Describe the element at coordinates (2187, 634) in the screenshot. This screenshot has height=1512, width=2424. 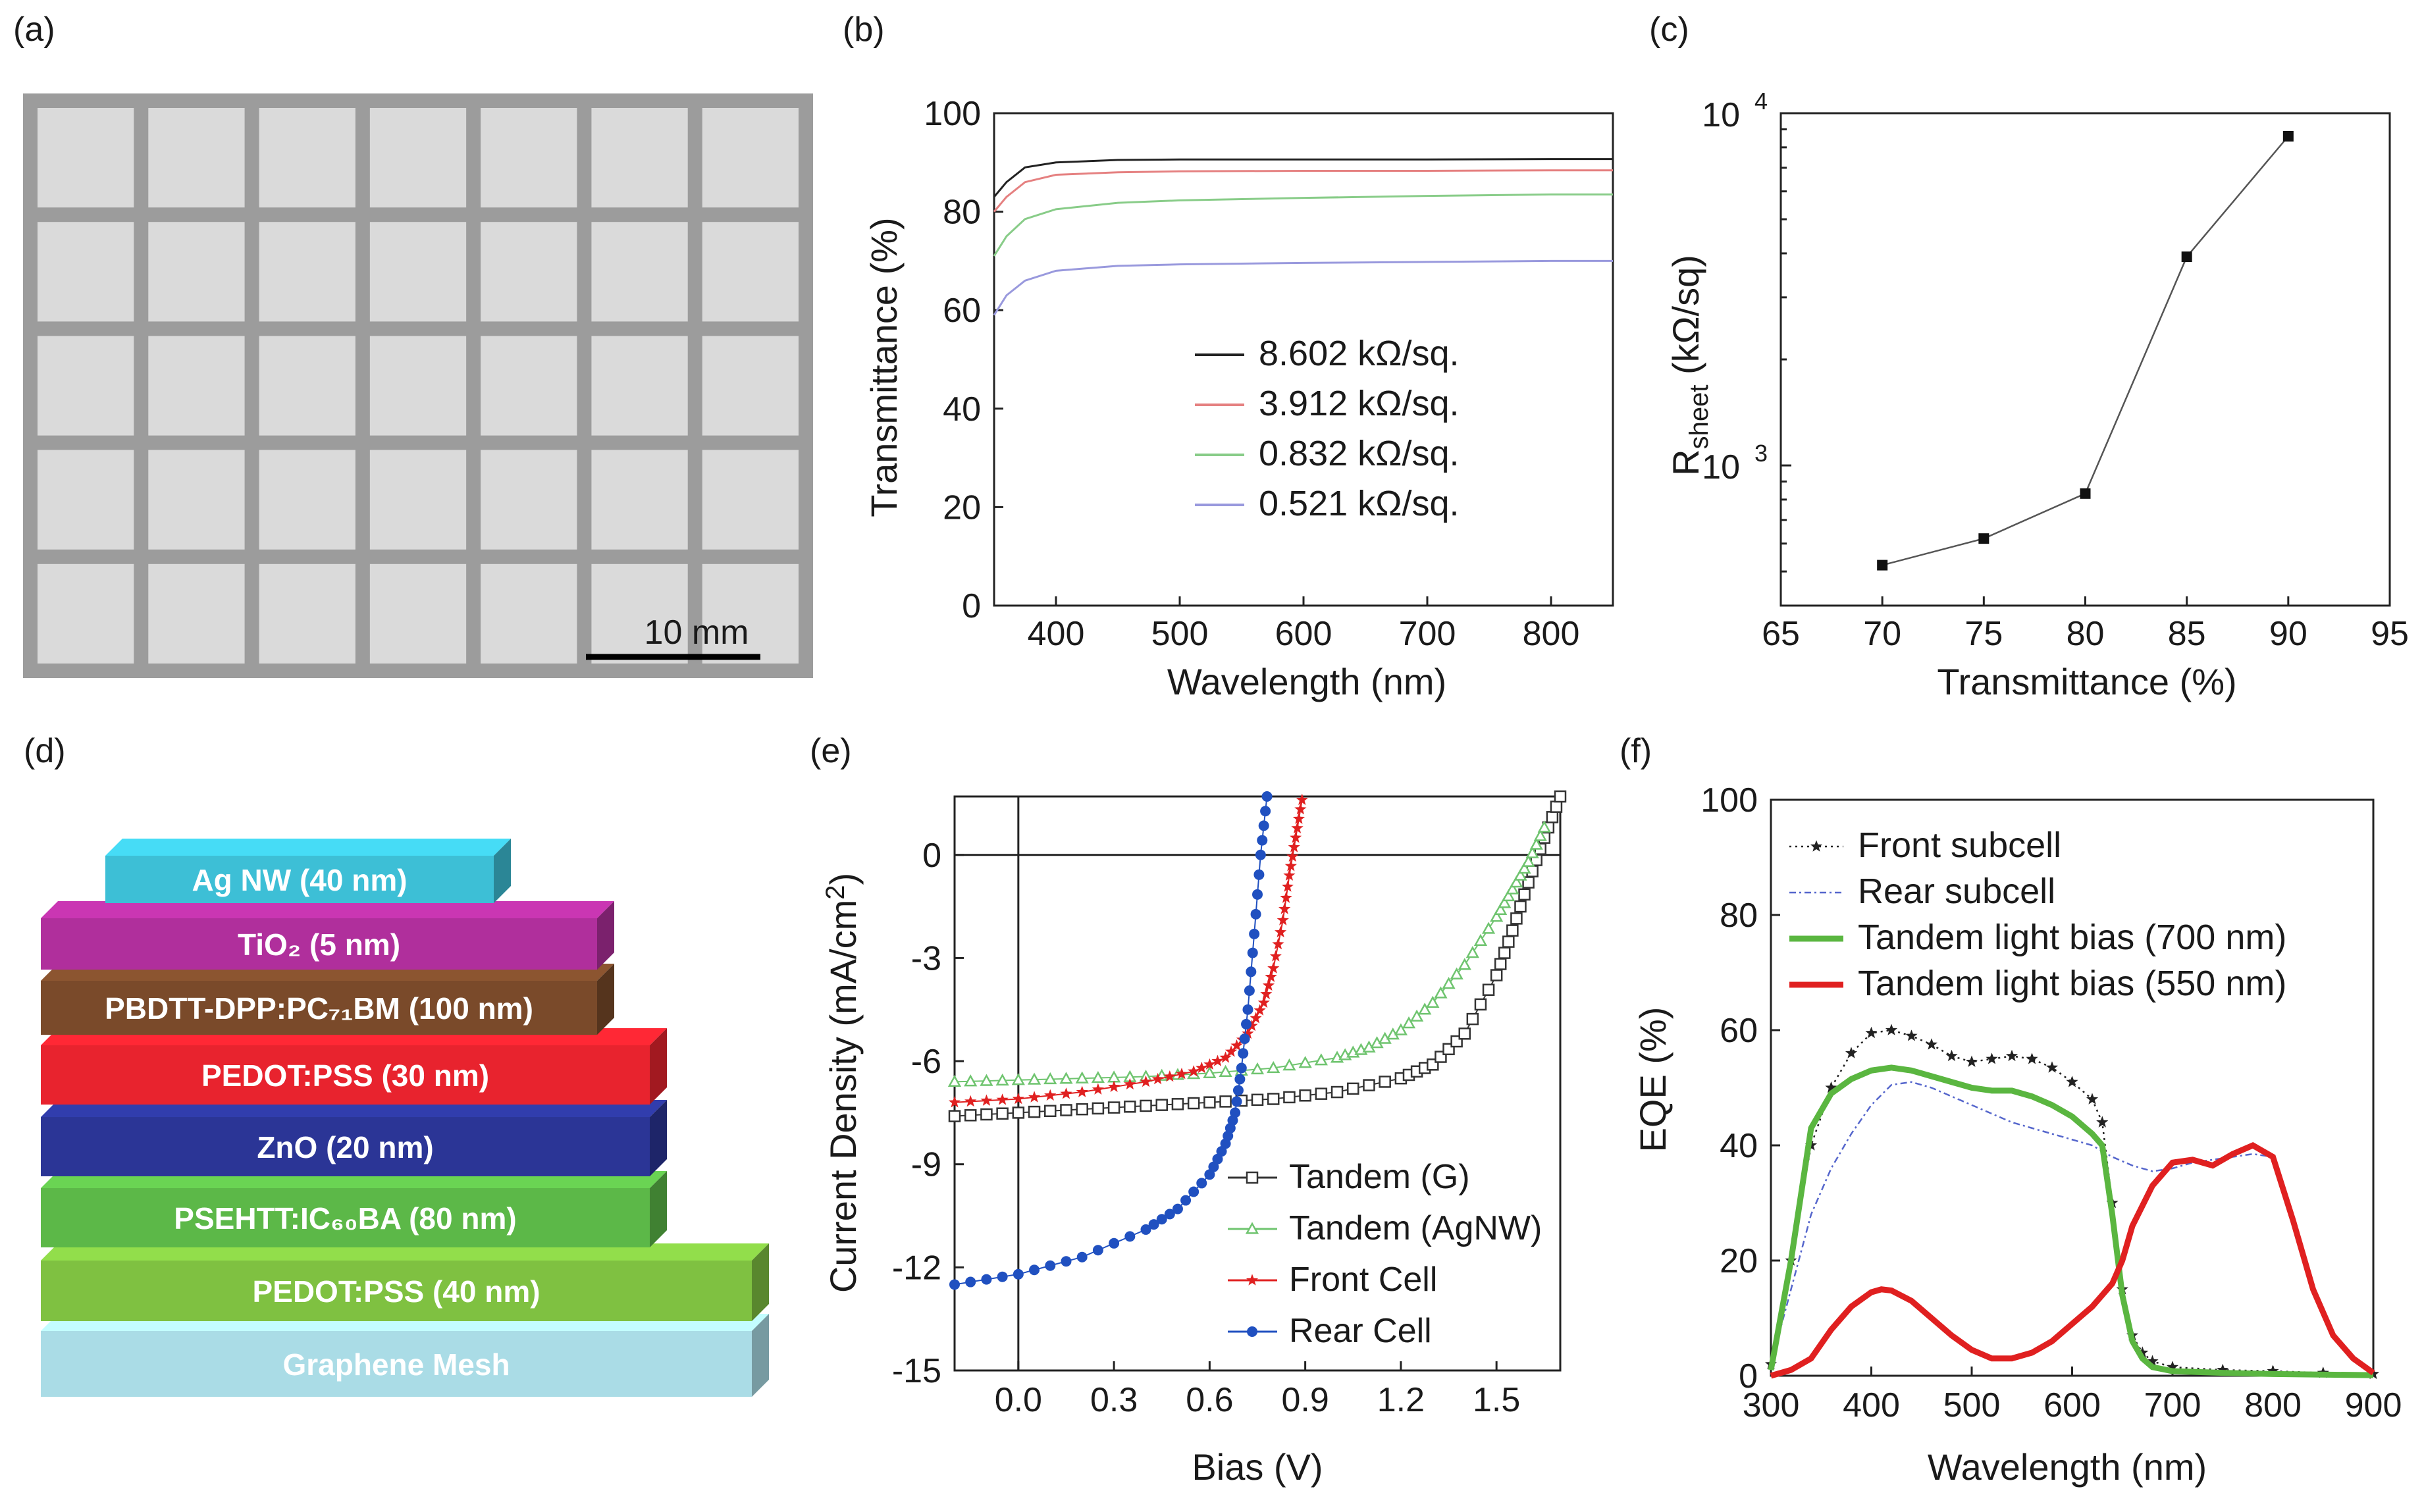
I see `panel-c-xtick-label: 85` at that location.